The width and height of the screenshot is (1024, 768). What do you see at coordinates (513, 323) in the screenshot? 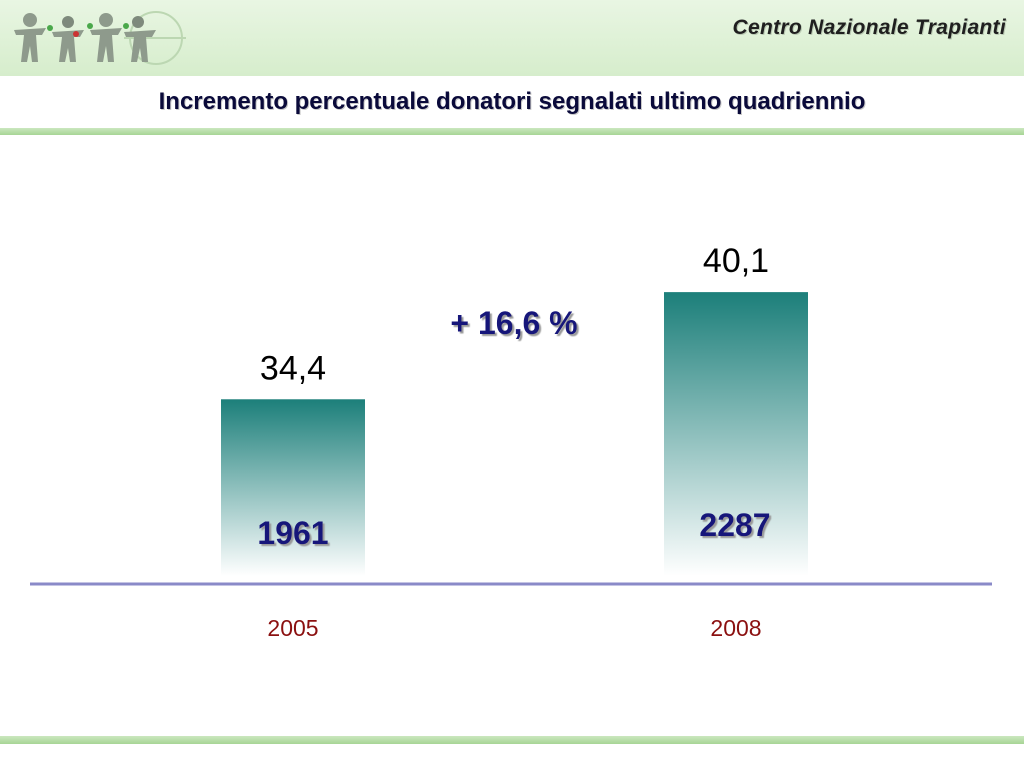
I see `change-annotation: + 16,6 %` at bounding box center [513, 323].